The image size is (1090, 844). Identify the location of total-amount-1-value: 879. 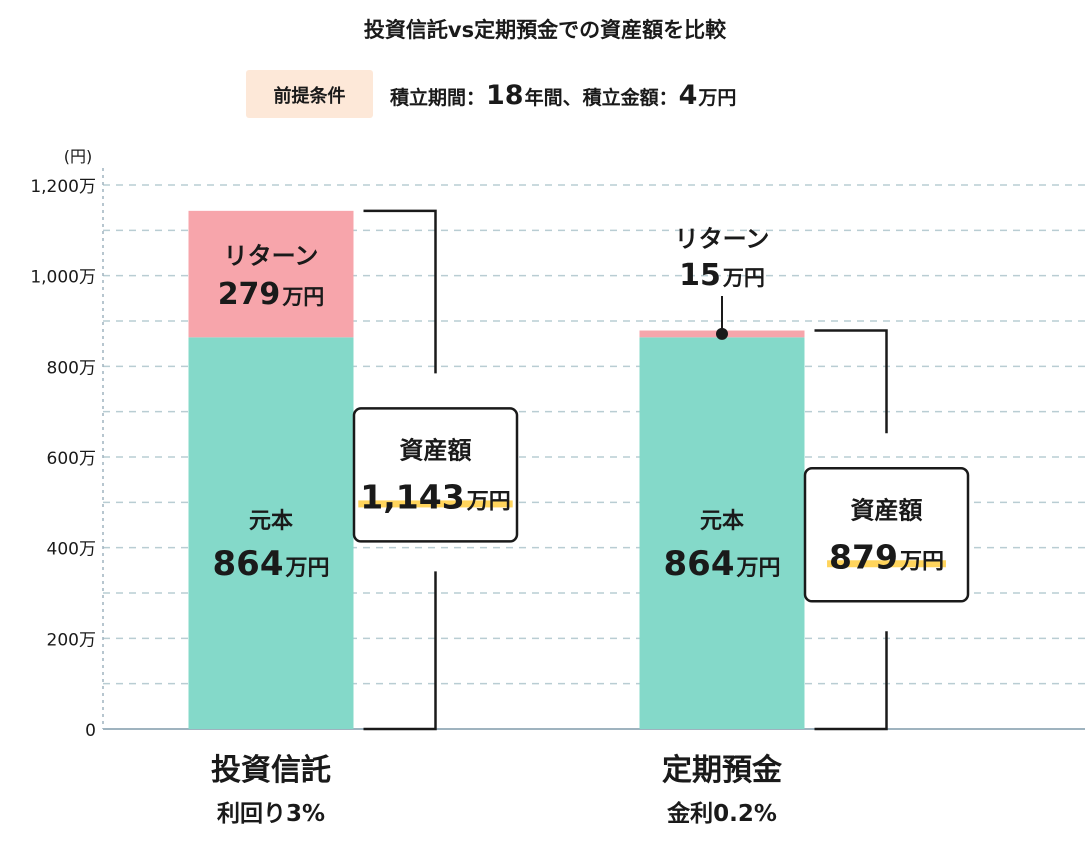
(863, 556).